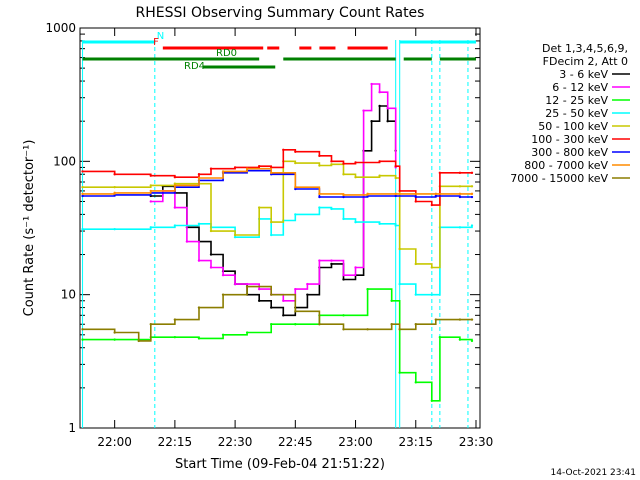  What do you see at coordinates (279, 51) in the screenshot?
I see `flag-bars: NF RD0 RD4` at bounding box center [279, 51].